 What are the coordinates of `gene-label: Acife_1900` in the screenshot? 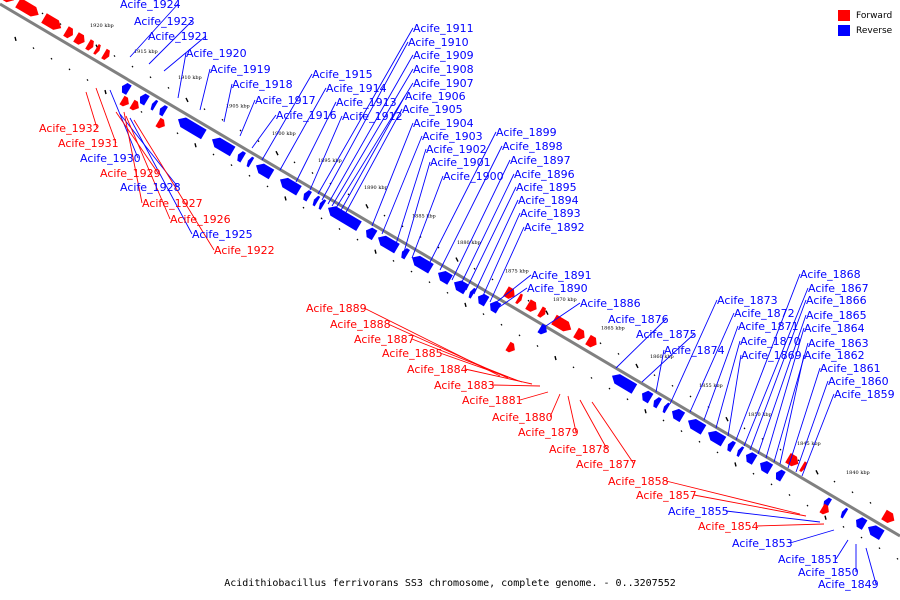 It's located at (473, 176).